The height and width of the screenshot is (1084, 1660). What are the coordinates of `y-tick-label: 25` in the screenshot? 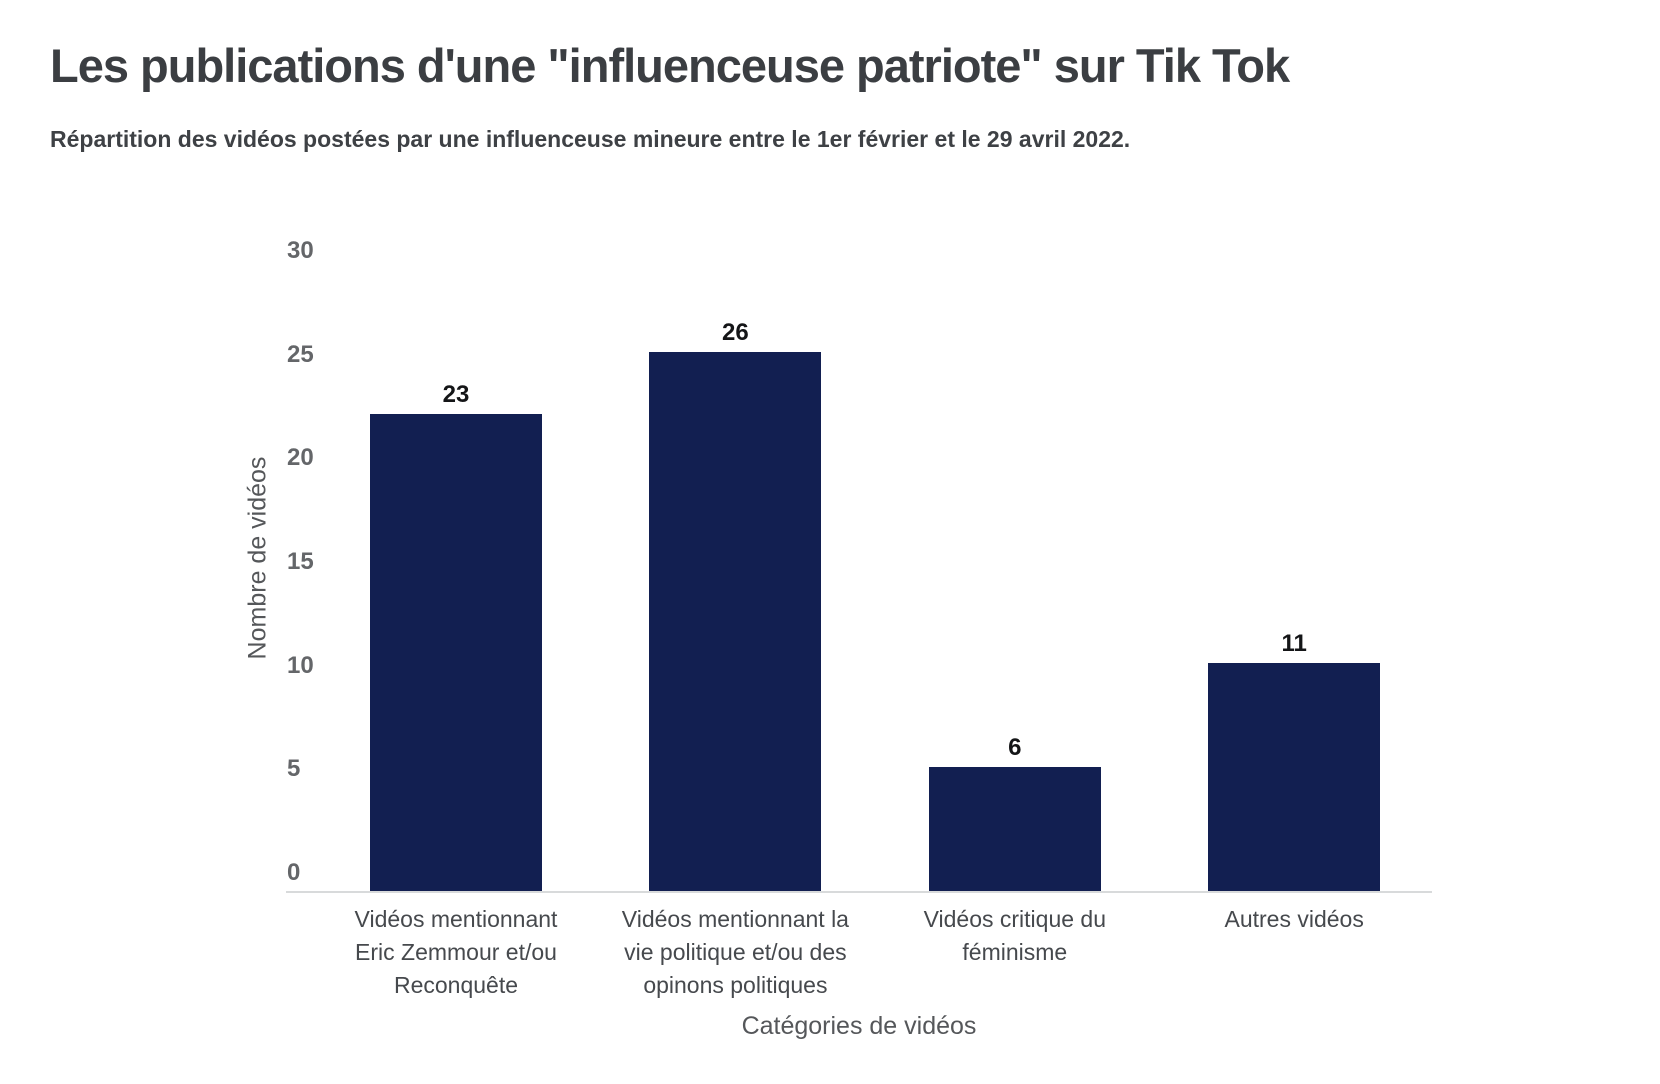 It's located at (300, 354).